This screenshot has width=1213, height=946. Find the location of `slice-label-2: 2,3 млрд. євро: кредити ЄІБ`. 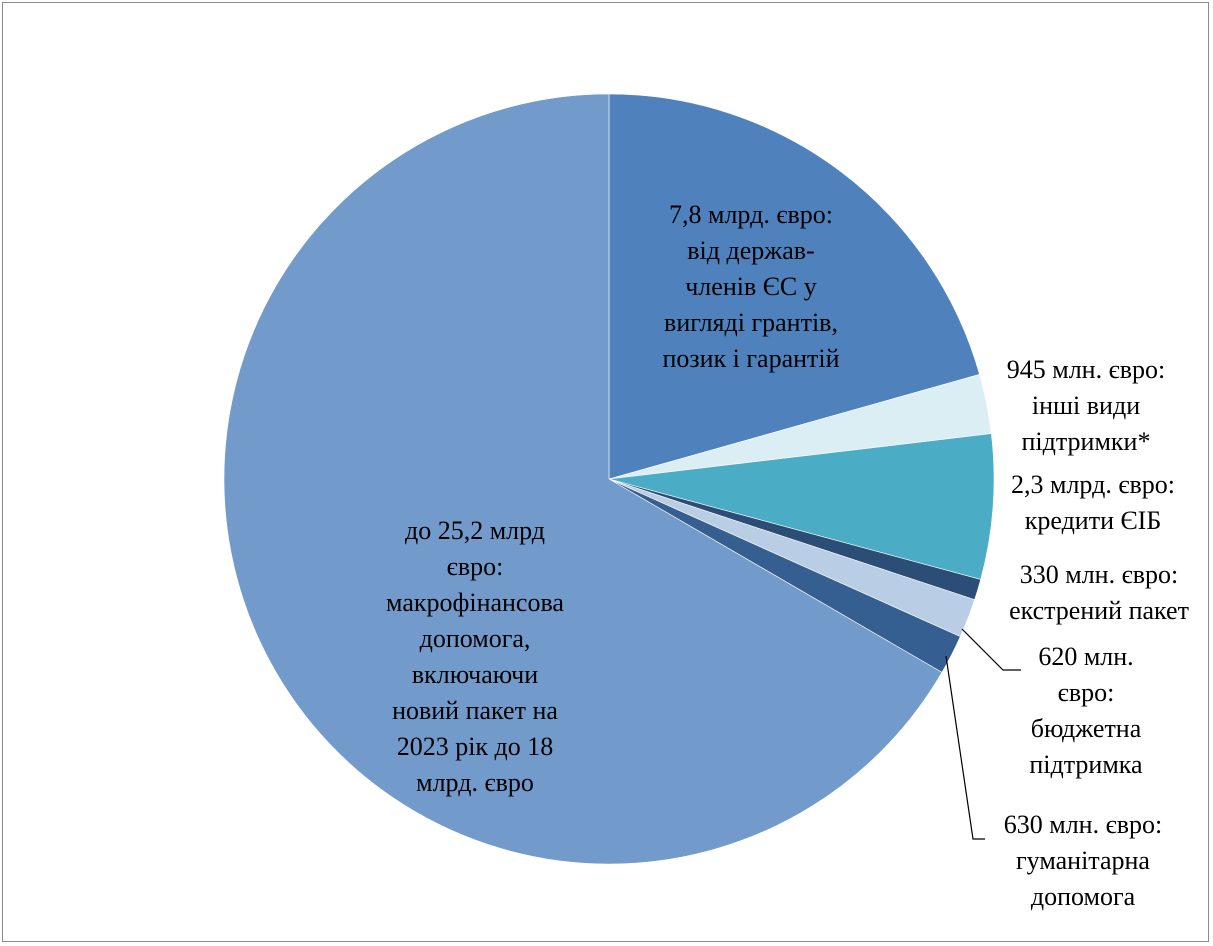

slice-label-2: 2,3 млрд. євро: кредити ЄІБ is located at coordinates (1093, 502).